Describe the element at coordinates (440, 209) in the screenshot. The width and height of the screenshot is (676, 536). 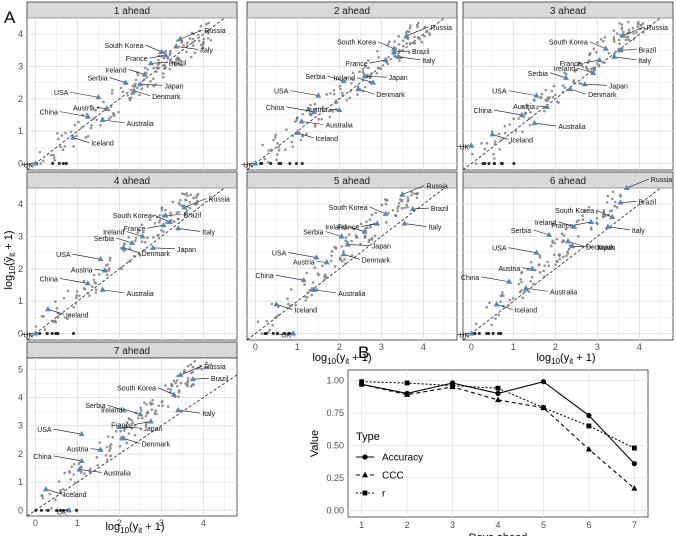
I see `country-label: Brazil` at that location.